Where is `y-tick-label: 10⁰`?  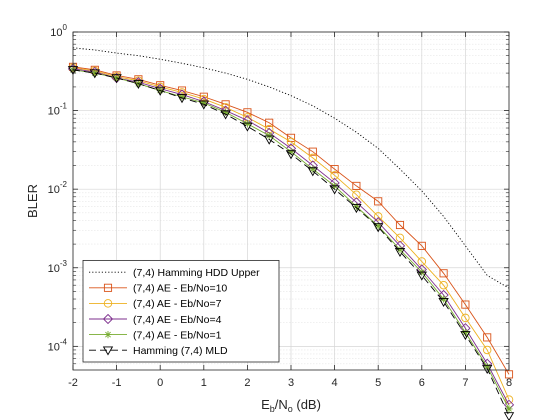
y-tick-label: 10⁰ is located at coordinates (58, 31).